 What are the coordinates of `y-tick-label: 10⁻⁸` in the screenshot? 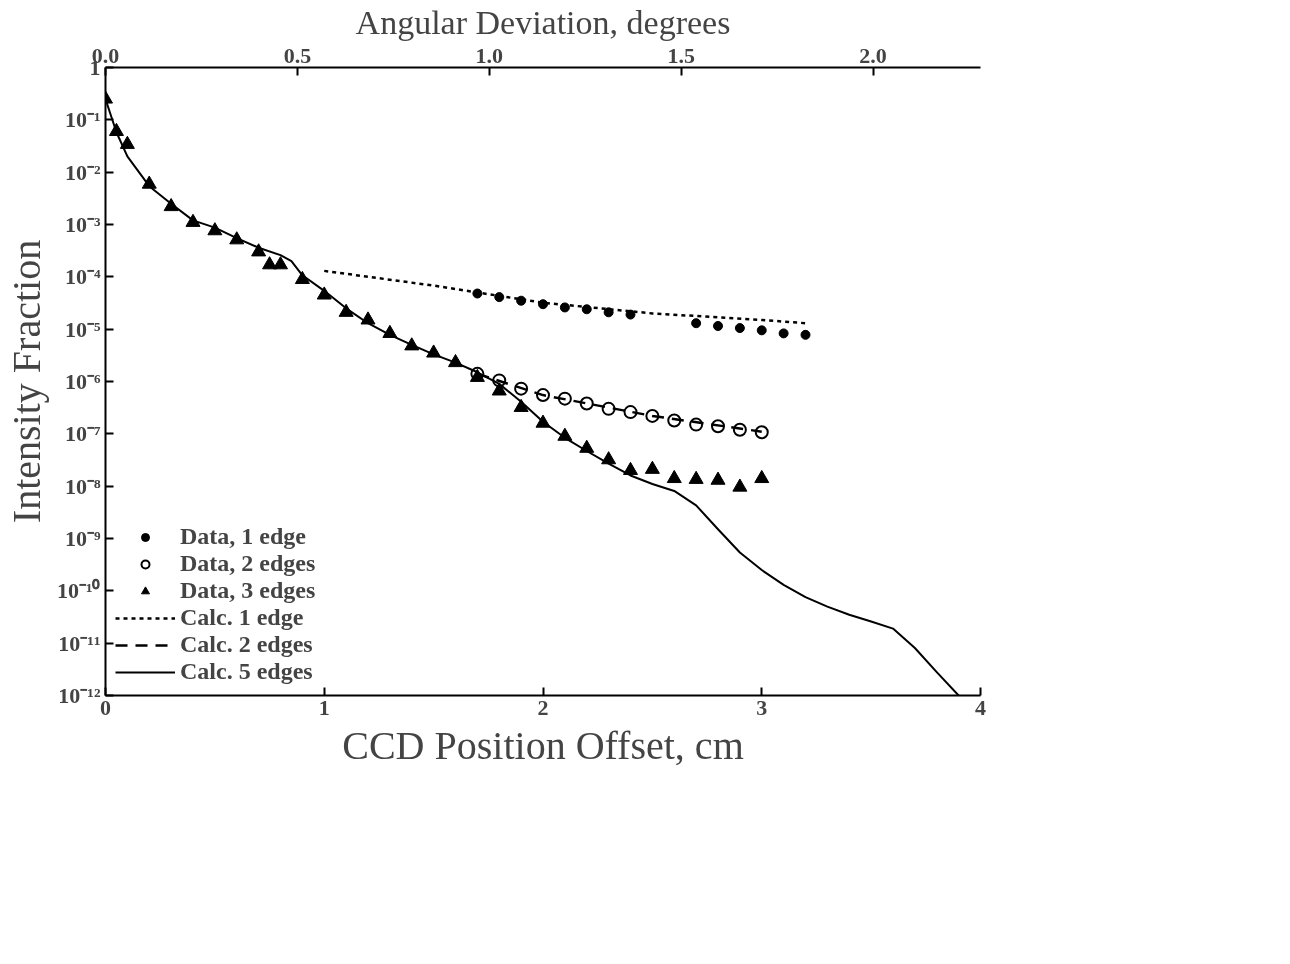 It's located at (82, 486).